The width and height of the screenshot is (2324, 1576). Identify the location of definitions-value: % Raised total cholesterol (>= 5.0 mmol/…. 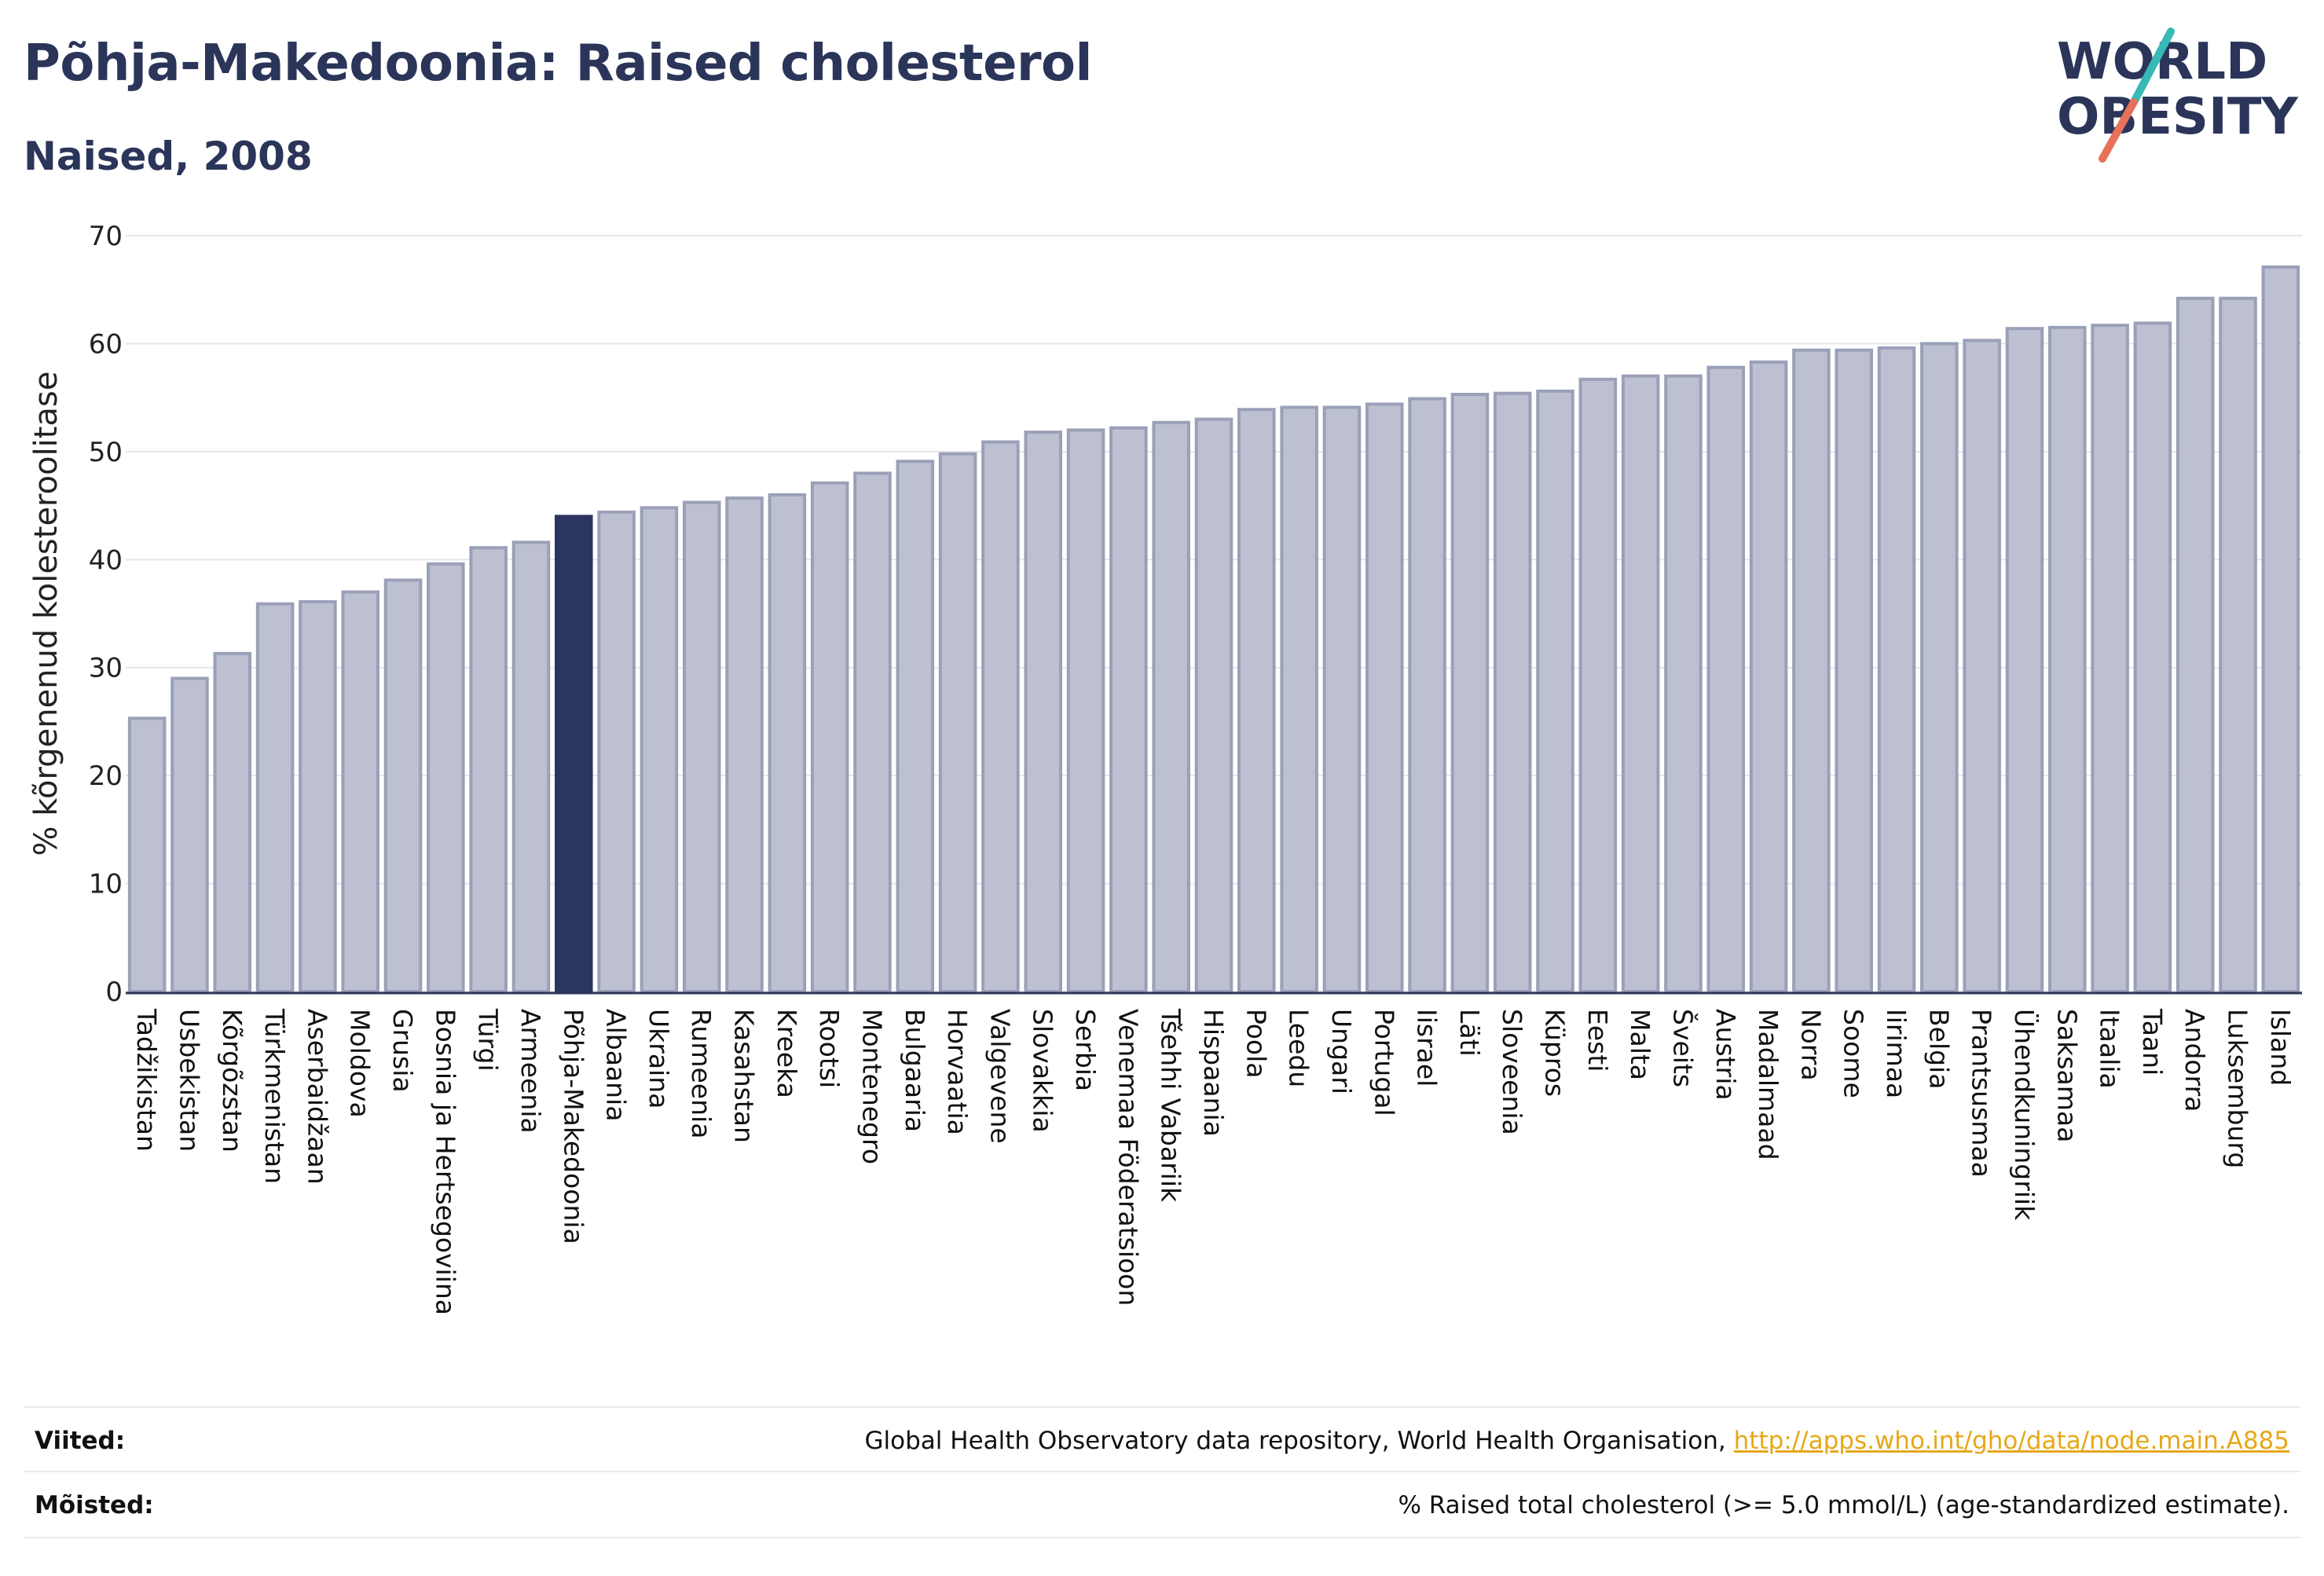
(1843, 1505).